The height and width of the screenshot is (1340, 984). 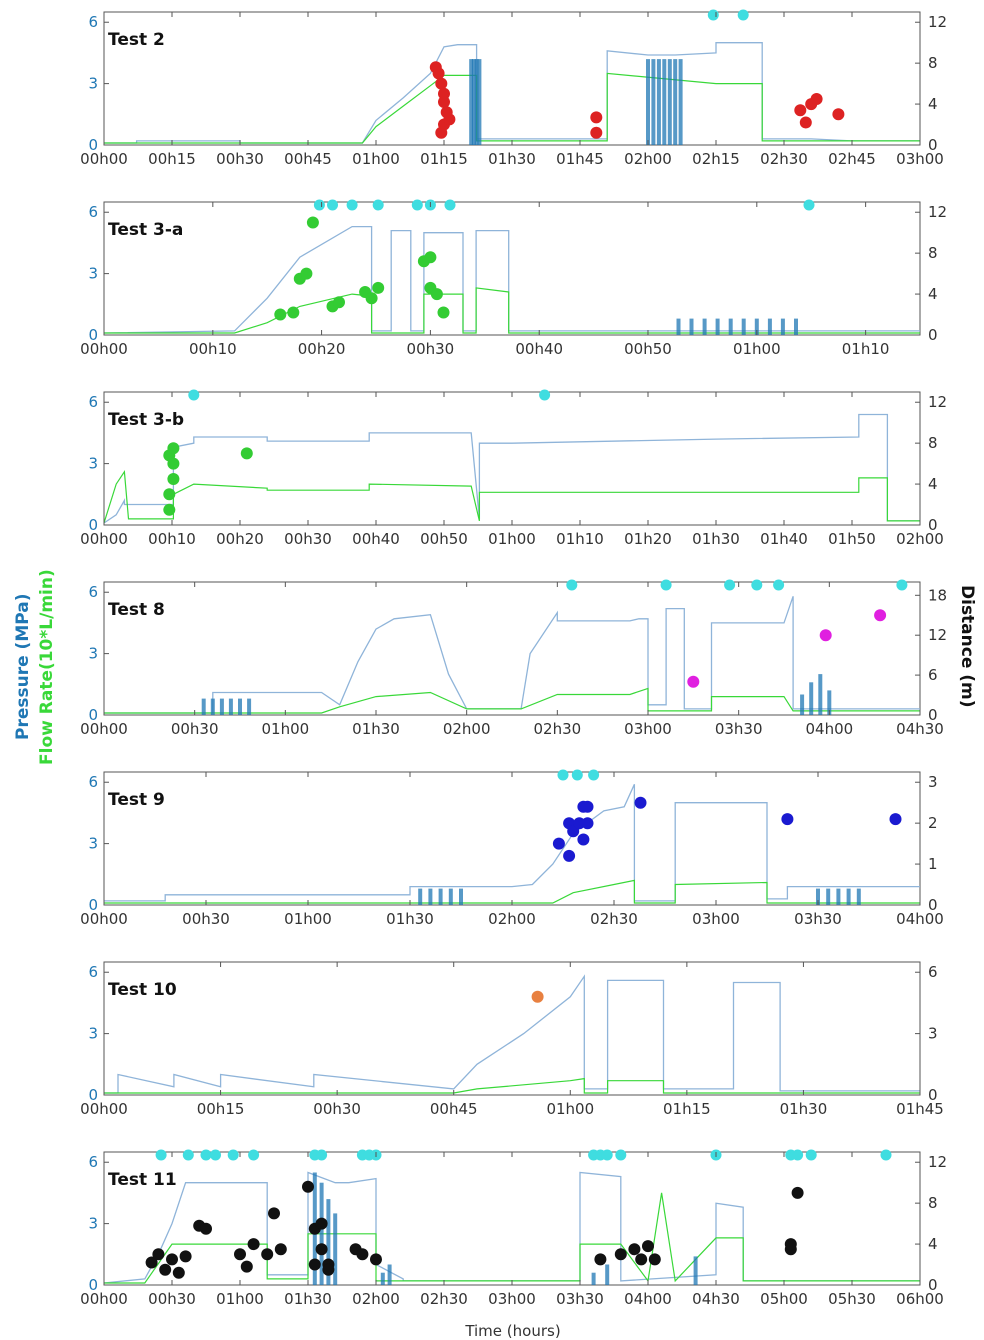 What do you see at coordinates (967, 646) in the screenshot?
I see `ylabel-distance: Distance (m)` at bounding box center [967, 646].